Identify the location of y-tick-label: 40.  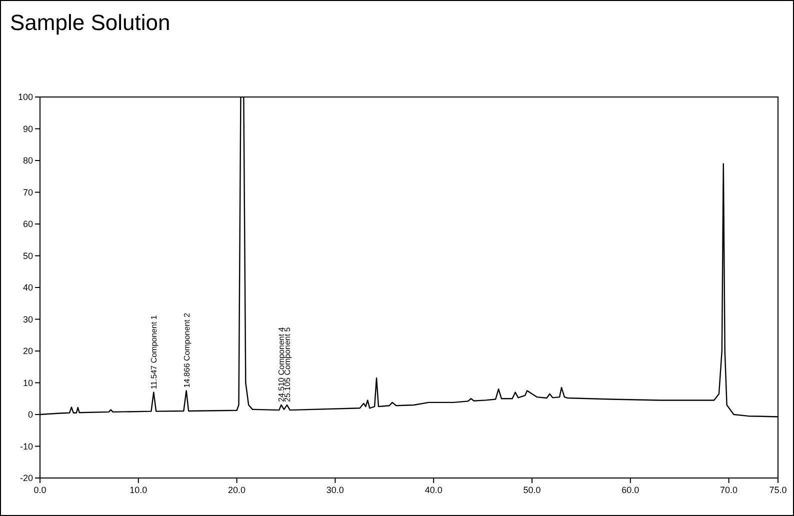
(27, 287).